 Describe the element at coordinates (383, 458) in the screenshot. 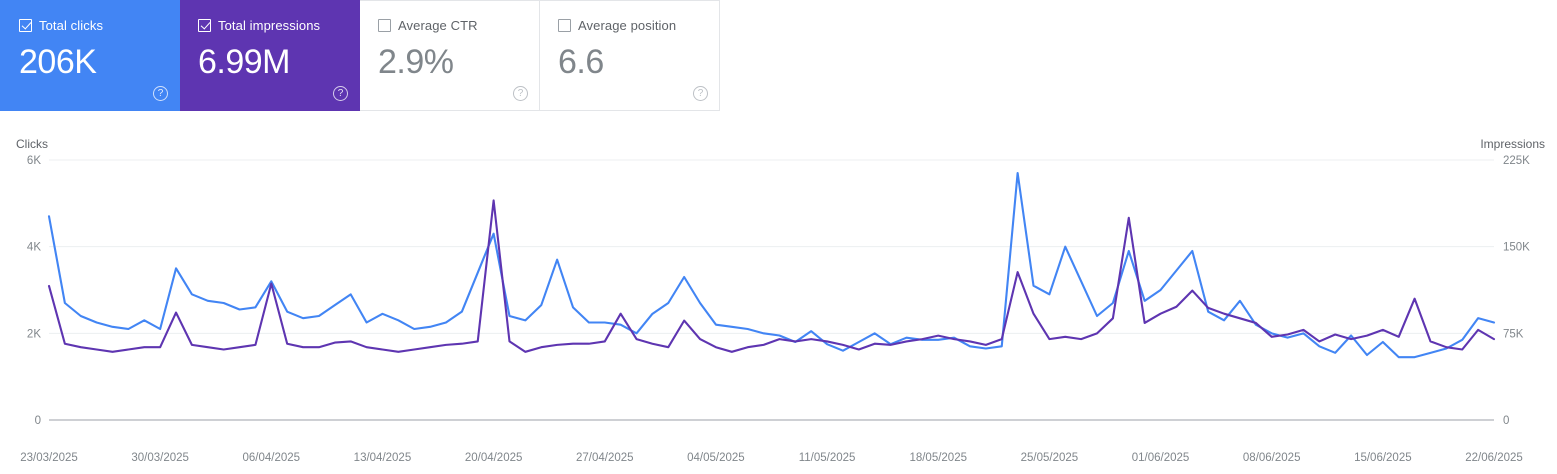

I see `x-axis-date-tick: 13/04/2025` at that location.